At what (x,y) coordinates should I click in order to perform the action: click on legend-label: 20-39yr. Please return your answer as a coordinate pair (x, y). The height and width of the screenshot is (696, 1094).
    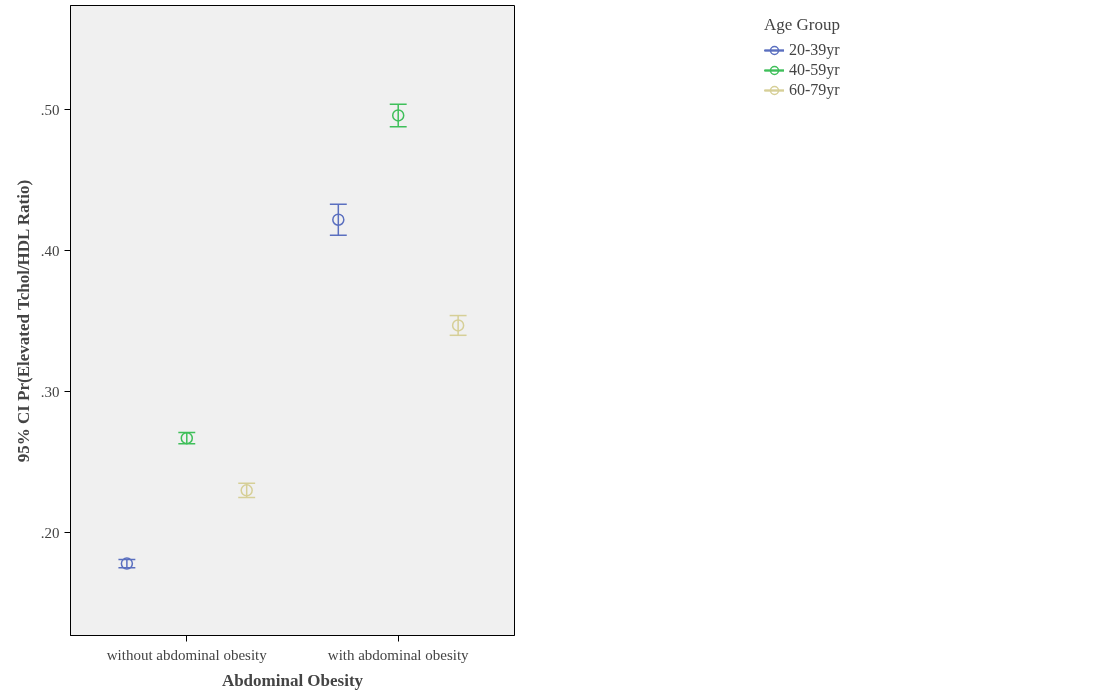
    Looking at the image, I should click on (814, 50).